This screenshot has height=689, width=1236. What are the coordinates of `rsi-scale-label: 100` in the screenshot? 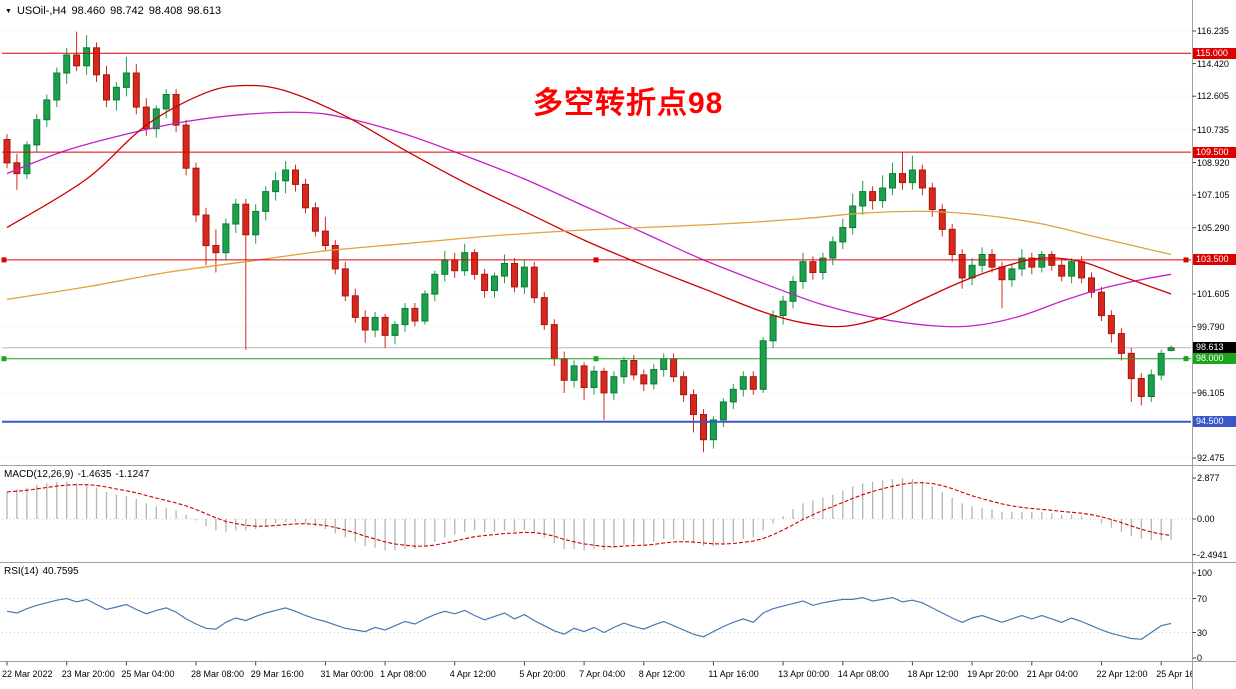 It's located at (1205, 573).